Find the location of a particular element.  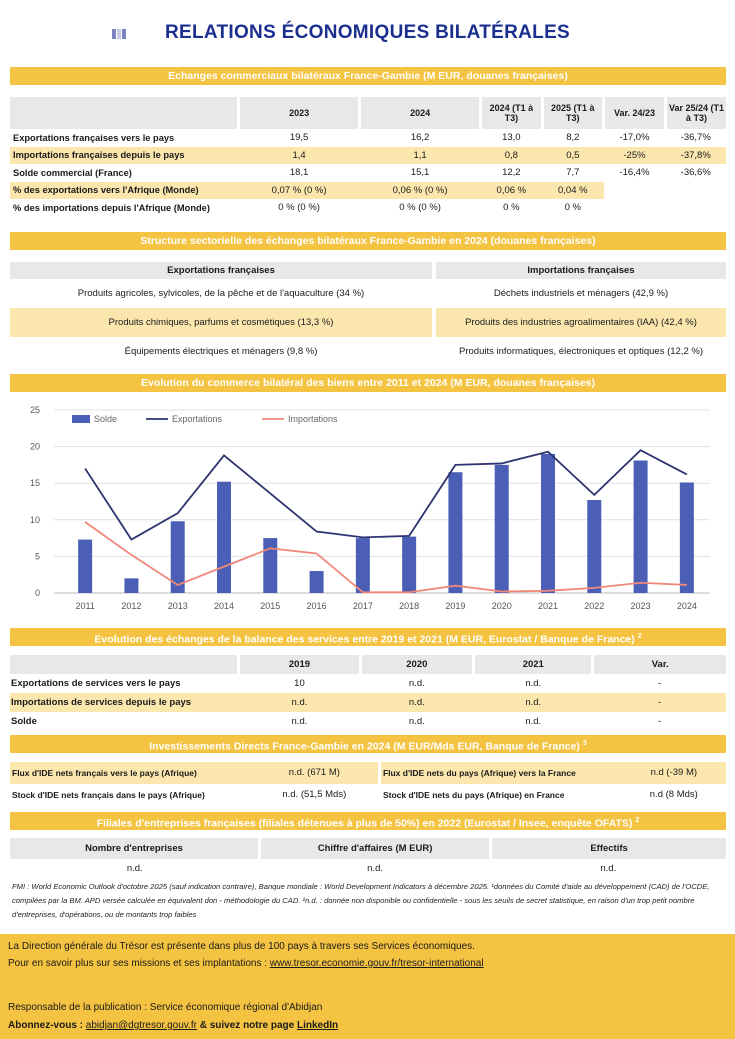

cell: 0,06 % is located at coordinates (511, 190).